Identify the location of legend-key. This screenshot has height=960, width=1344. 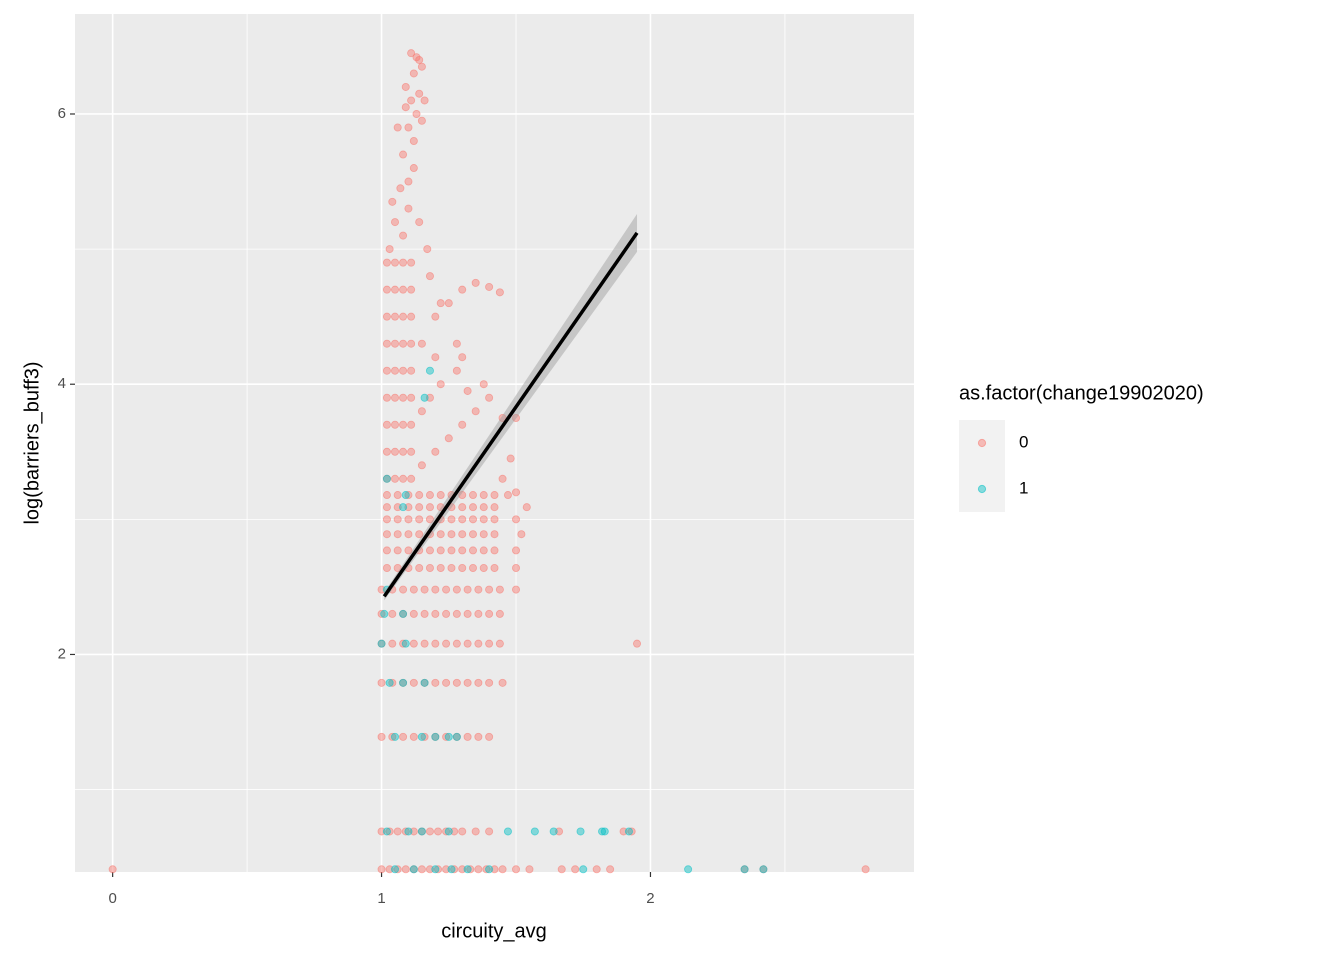
(982, 489).